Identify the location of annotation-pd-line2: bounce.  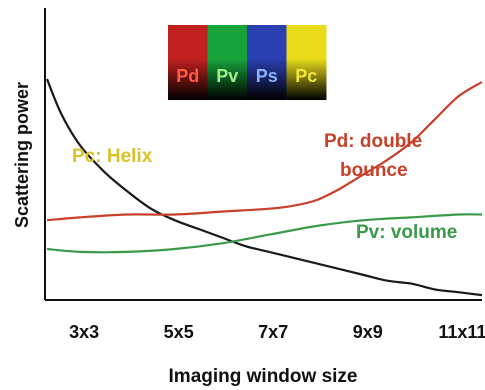
(374, 170).